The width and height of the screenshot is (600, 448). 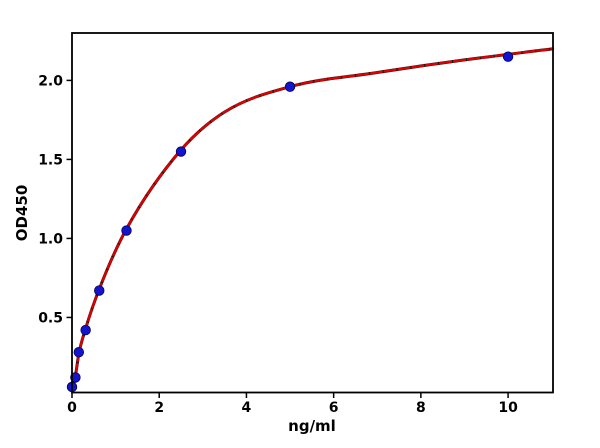 I want to click on x-tick-label: 2, so click(x=159, y=408).